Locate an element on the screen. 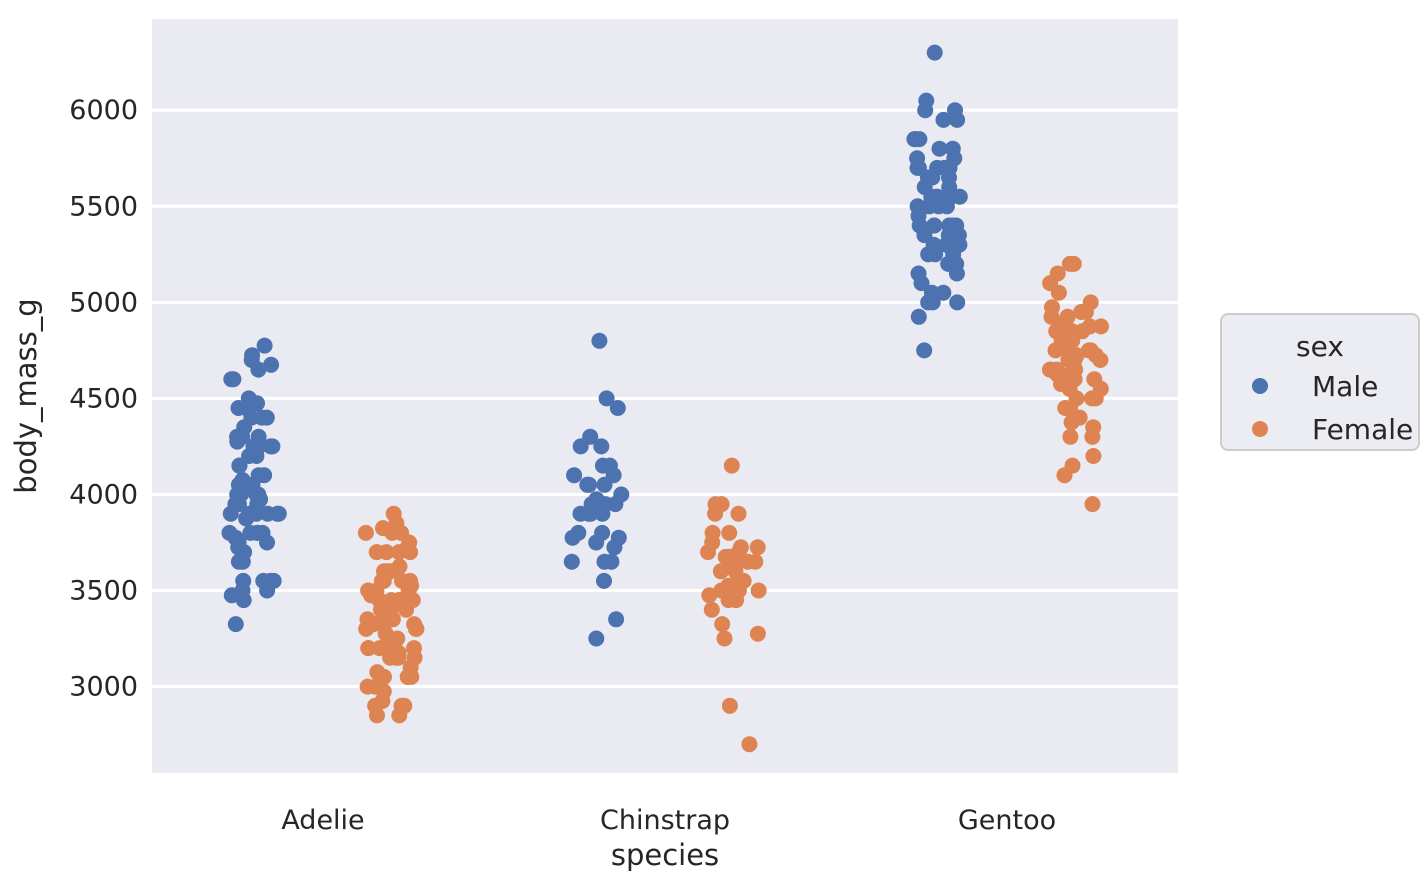 This screenshot has height=895, width=1426. y-axis-label: body_mass_g is located at coordinates (26, 395).